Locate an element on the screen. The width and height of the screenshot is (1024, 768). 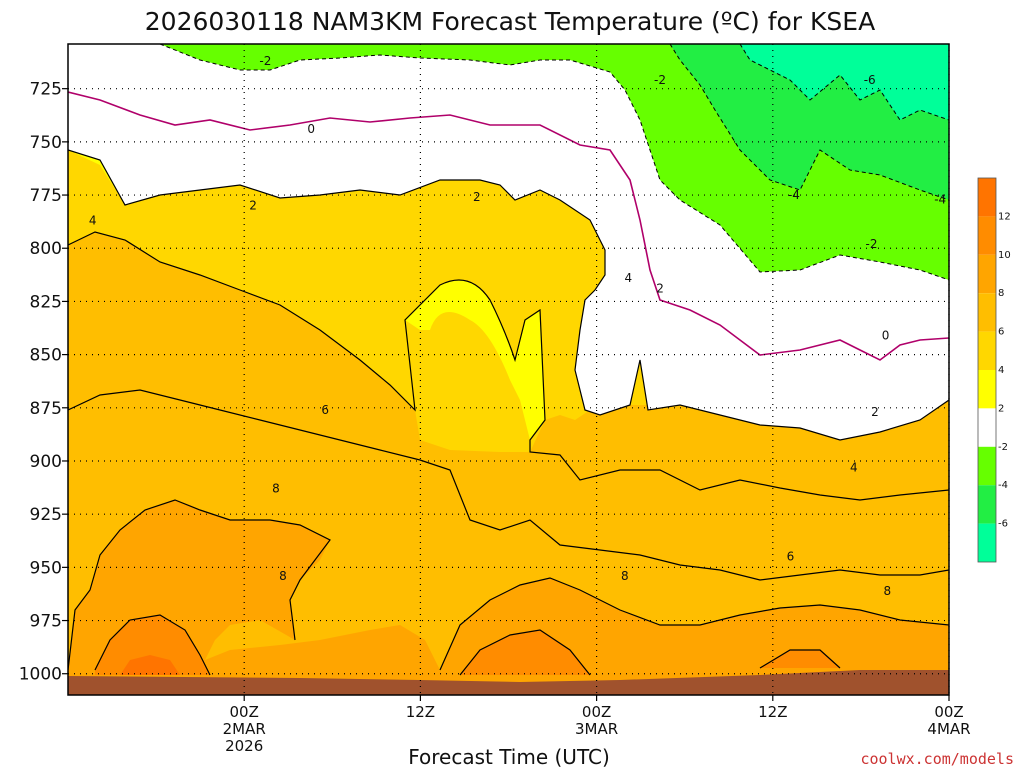
contour-minus4 is located at coordinates (809, 122).